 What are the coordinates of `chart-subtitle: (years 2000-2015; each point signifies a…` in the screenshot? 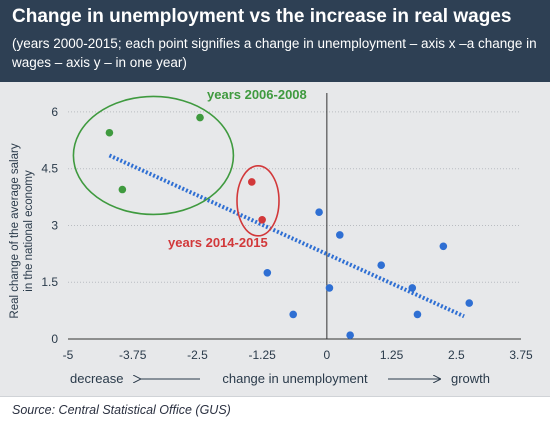 It's located at (274, 53).